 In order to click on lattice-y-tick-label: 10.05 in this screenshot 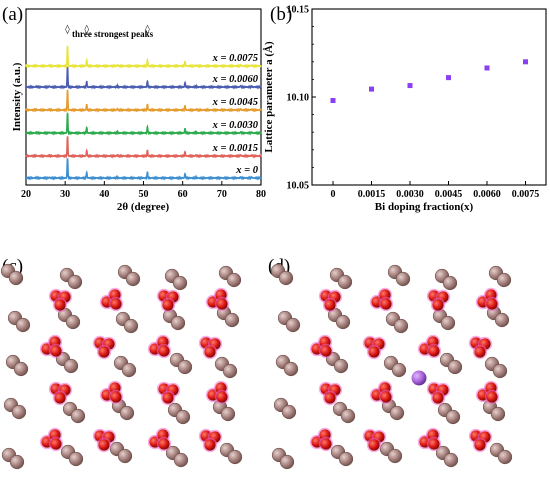, I will do `click(298, 186)`.